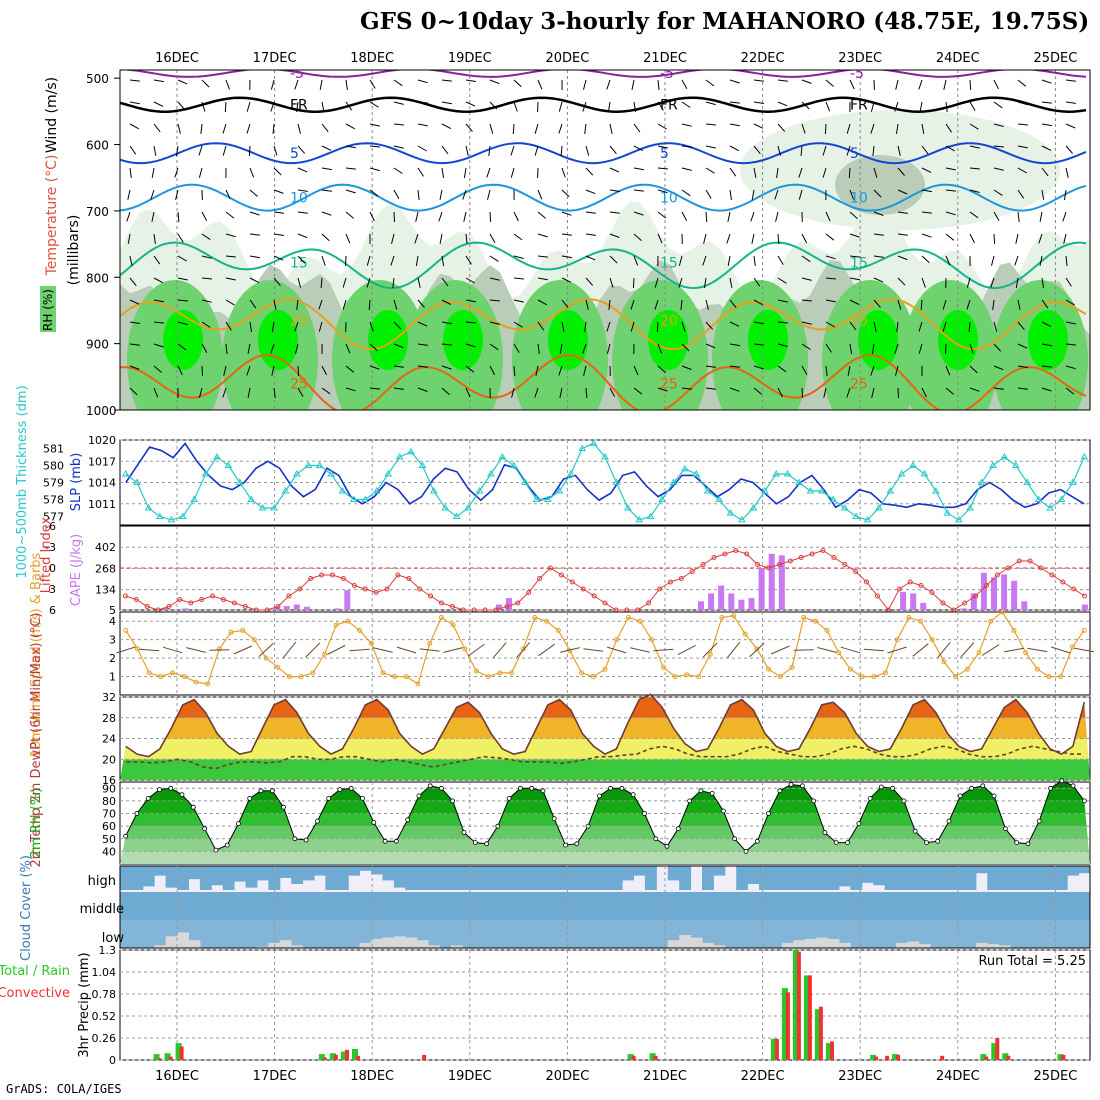  What do you see at coordinates (112, 658) in the screenshot?
I see `wind-tick: 2` at bounding box center [112, 658].